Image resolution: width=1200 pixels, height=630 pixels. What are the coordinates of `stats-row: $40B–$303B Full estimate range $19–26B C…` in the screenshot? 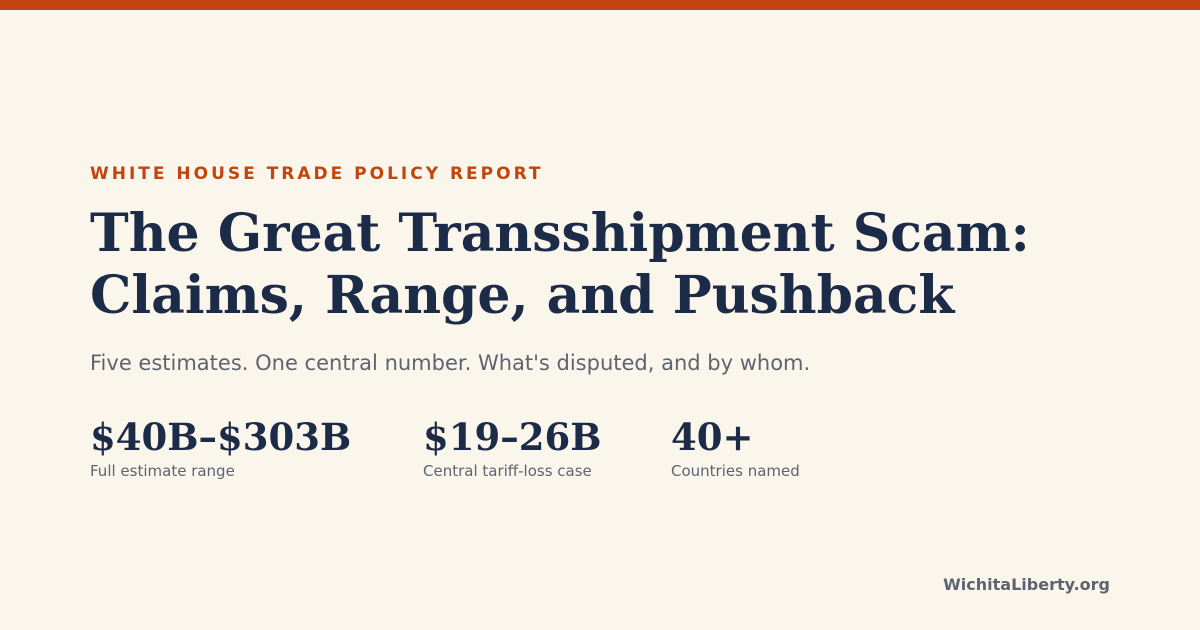 It's located at (610, 448).